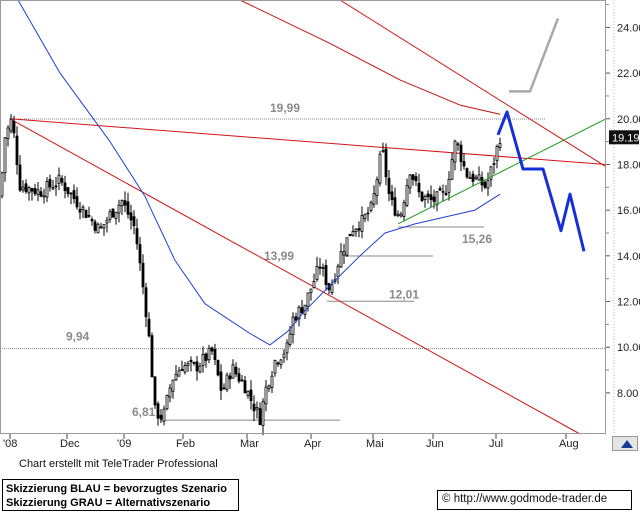 This screenshot has height=514, width=640. Describe the element at coordinates (279, 256) in the screenshot. I see `level-label: 13,99` at that location.